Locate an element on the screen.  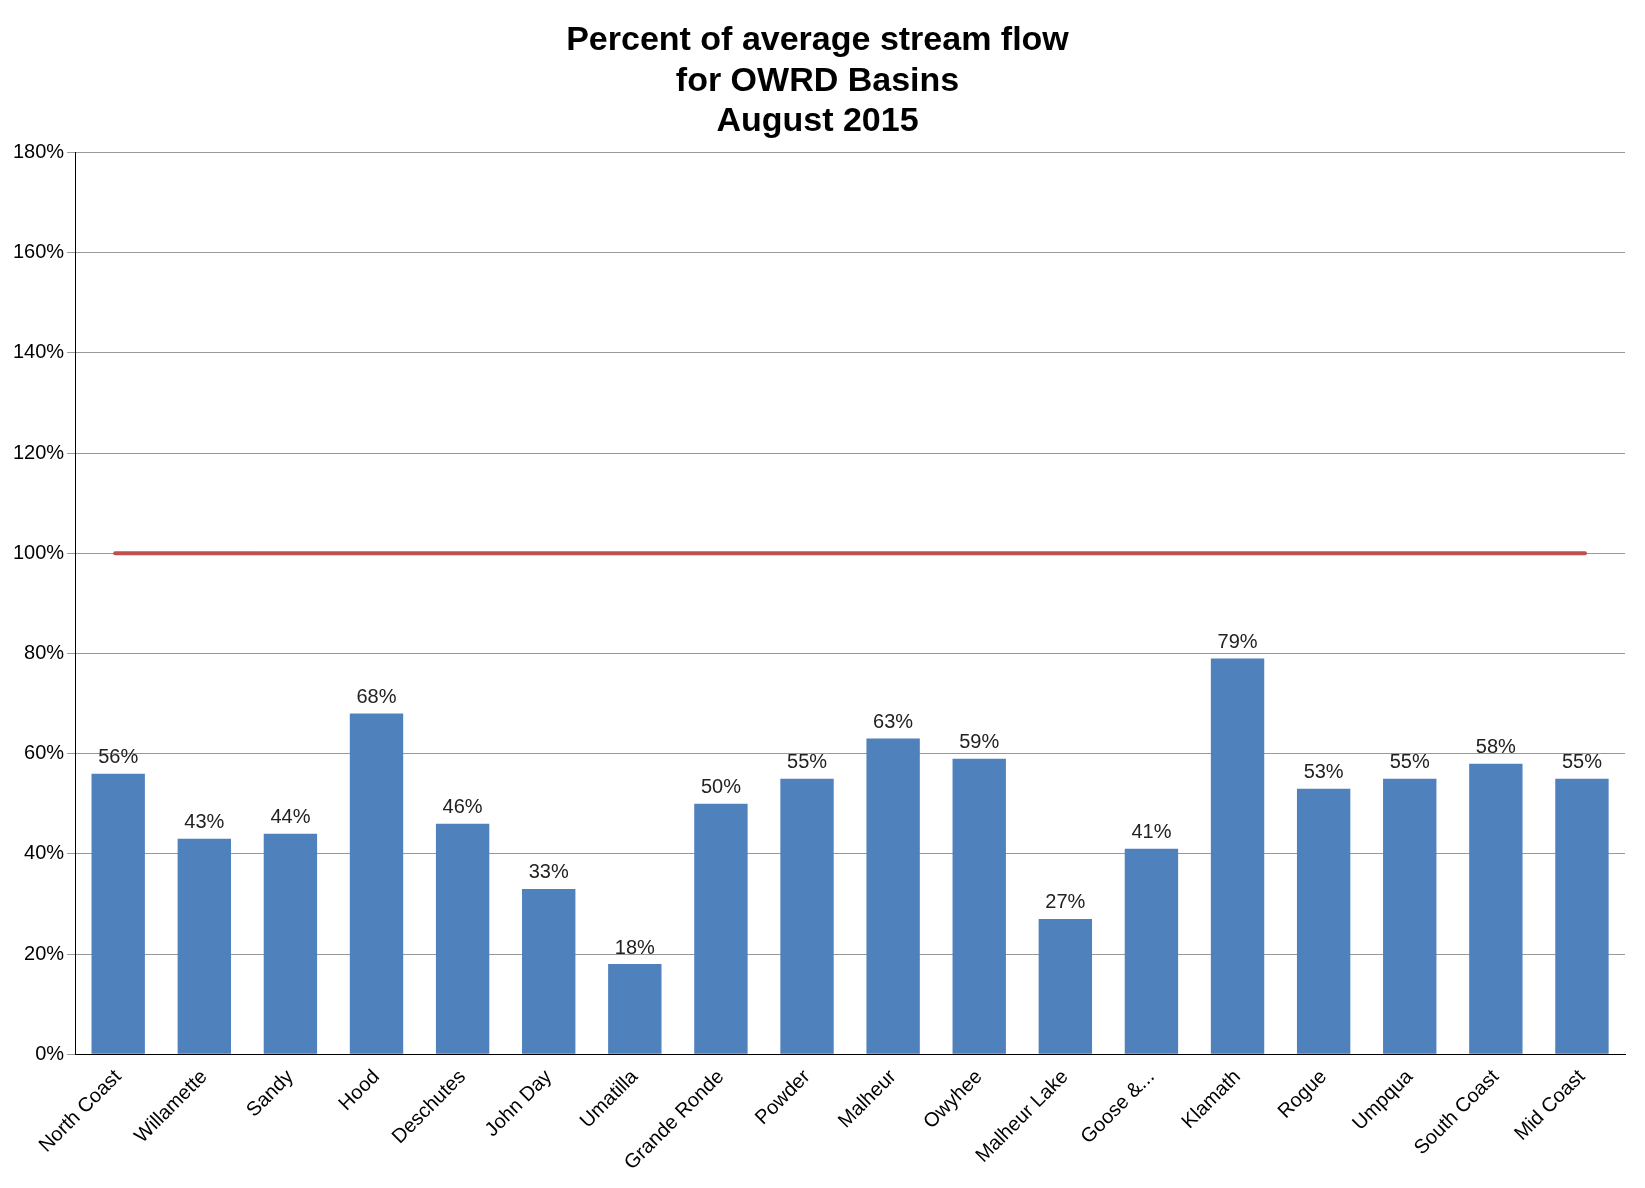
y-tick-label: 180% is located at coordinates (39, 150).